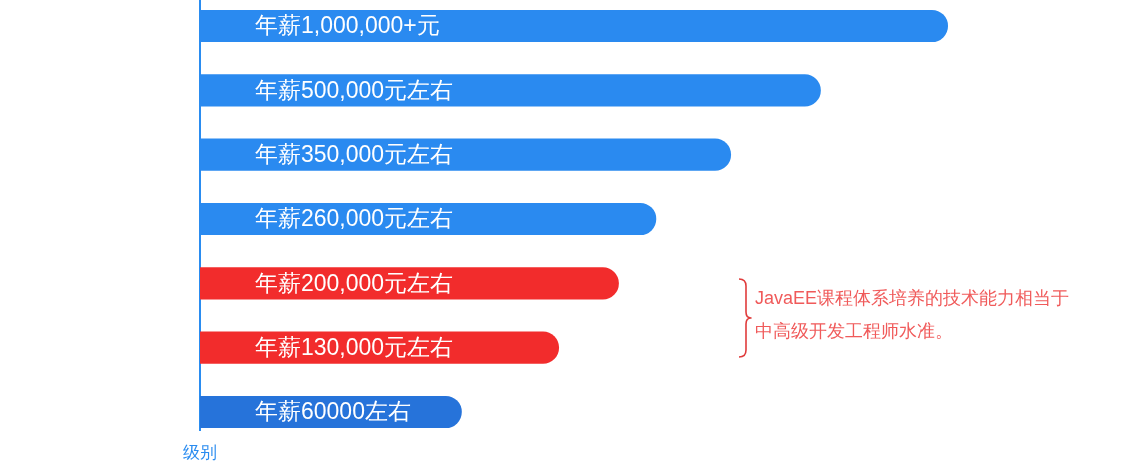  Describe the element at coordinates (347, 25) in the screenshot. I see `y-tick-label: 年薪1,000,000+元` at that location.